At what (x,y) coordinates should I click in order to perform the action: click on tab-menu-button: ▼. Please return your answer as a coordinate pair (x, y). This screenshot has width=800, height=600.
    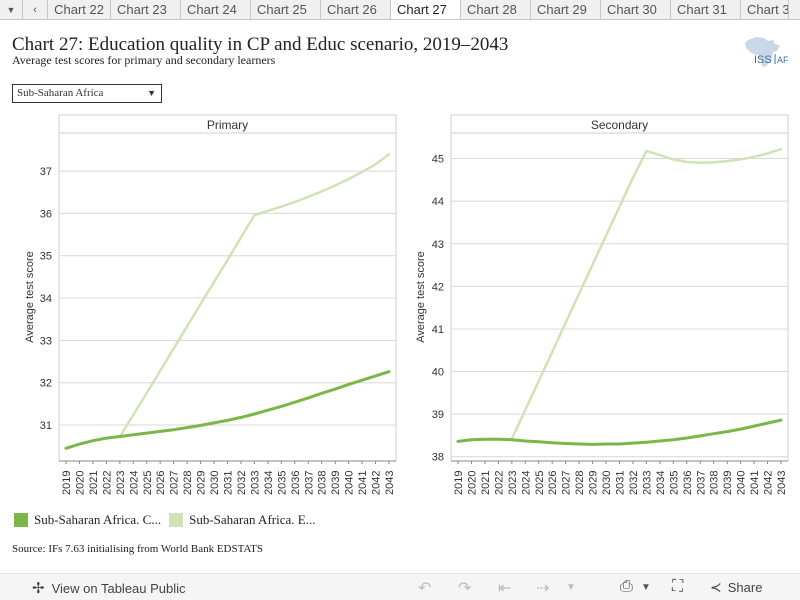
    Looking at the image, I should click on (11, 9).